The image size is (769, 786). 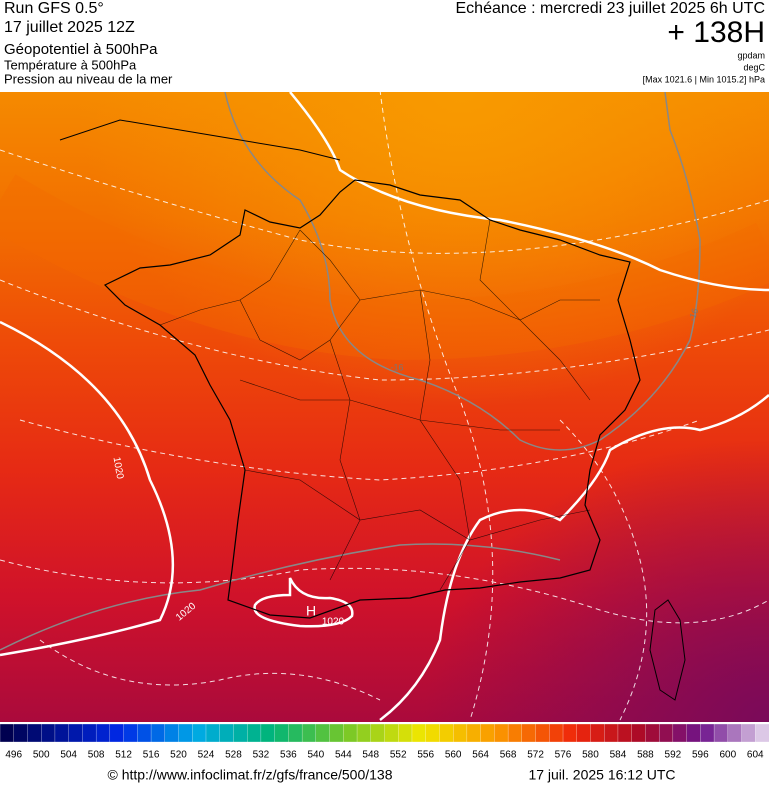 I want to click on colorbar-label: 516, so click(x=151, y=755).